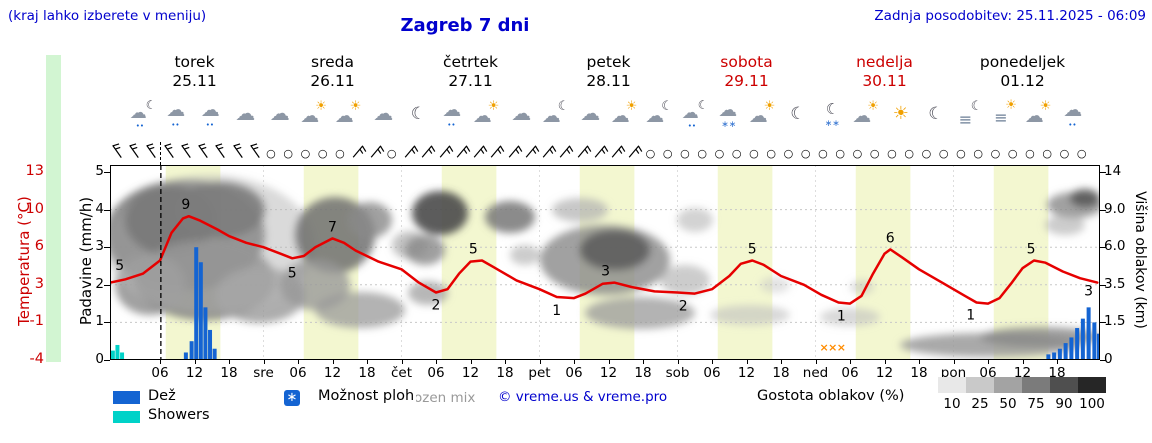 The width and height of the screenshot is (1152, 443). What do you see at coordinates (367, 373) in the screenshot?
I see `x-tick-label: 18` at bounding box center [367, 373].